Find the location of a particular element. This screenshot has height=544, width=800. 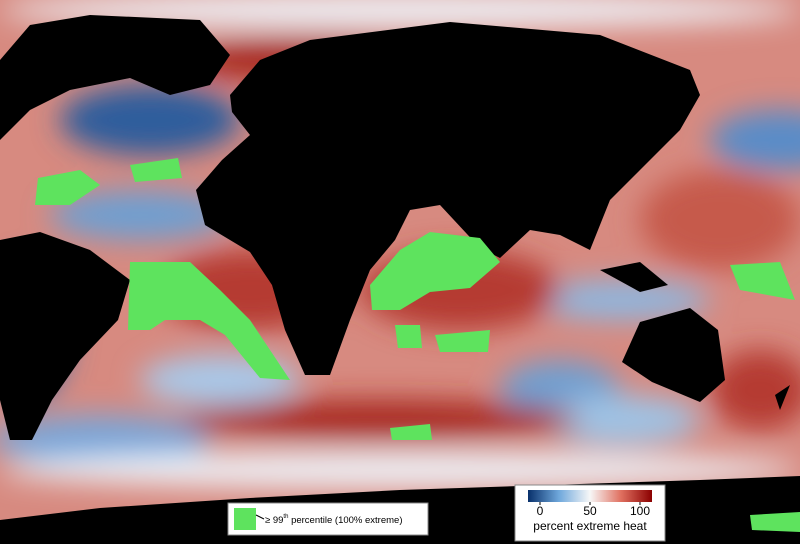

legend-prefix: ≥ 99 is located at coordinates (274, 520).